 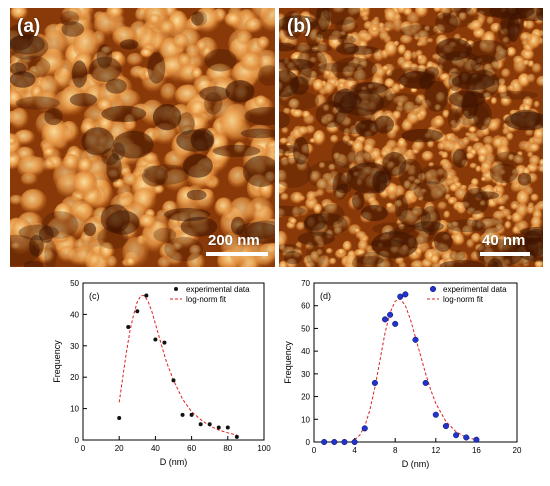 What do you see at coordinates (155, 448) in the screenshot?
I see `x-tick-label: 40` at bounding box center [155, 448].